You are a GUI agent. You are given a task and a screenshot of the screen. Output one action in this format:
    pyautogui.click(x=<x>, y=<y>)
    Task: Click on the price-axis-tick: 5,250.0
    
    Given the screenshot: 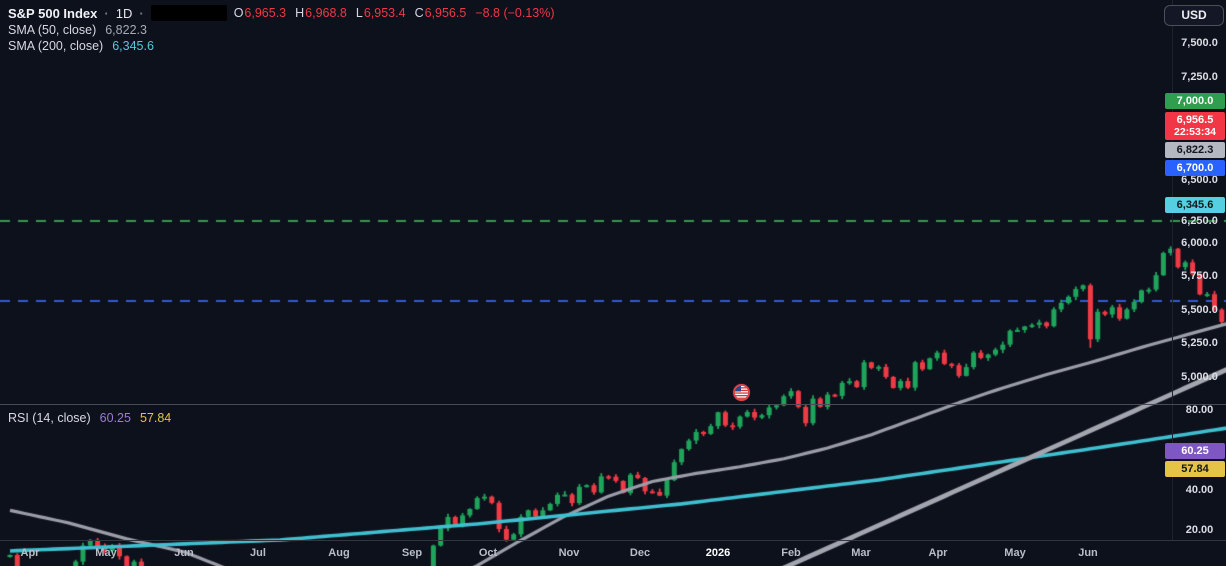 What is the action you would take?
    pyautogui.click(x=1199, y=343)
    